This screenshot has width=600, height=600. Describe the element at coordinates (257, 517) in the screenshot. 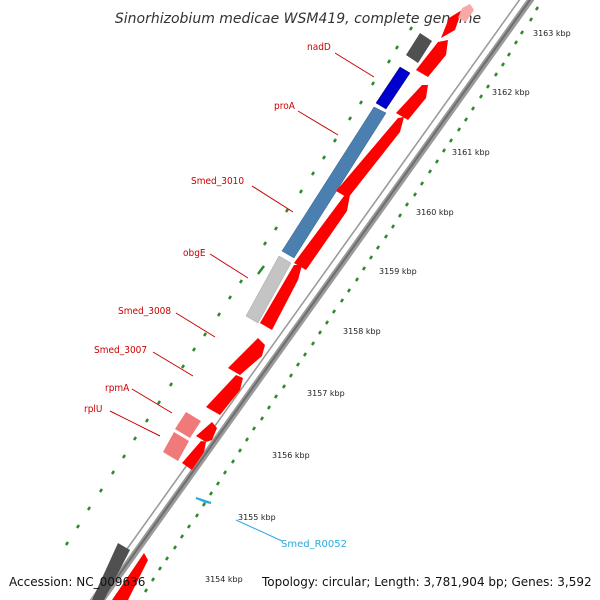

I see `kbp-label: 3155 kbp` at that location.